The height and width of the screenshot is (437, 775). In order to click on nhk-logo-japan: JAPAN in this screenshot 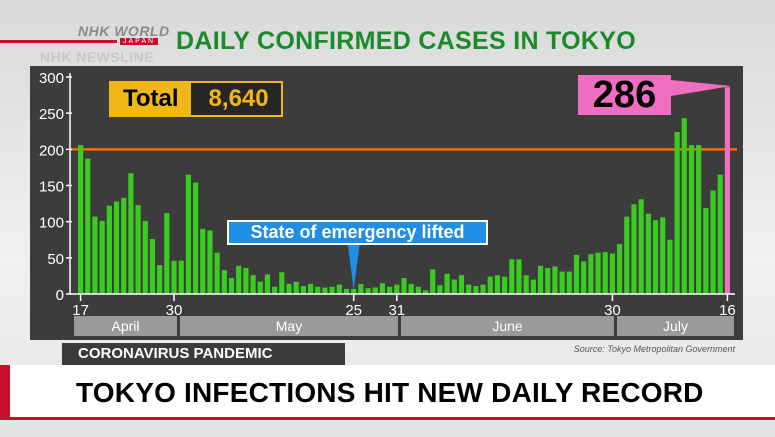, I will do `click(139, 41)`.